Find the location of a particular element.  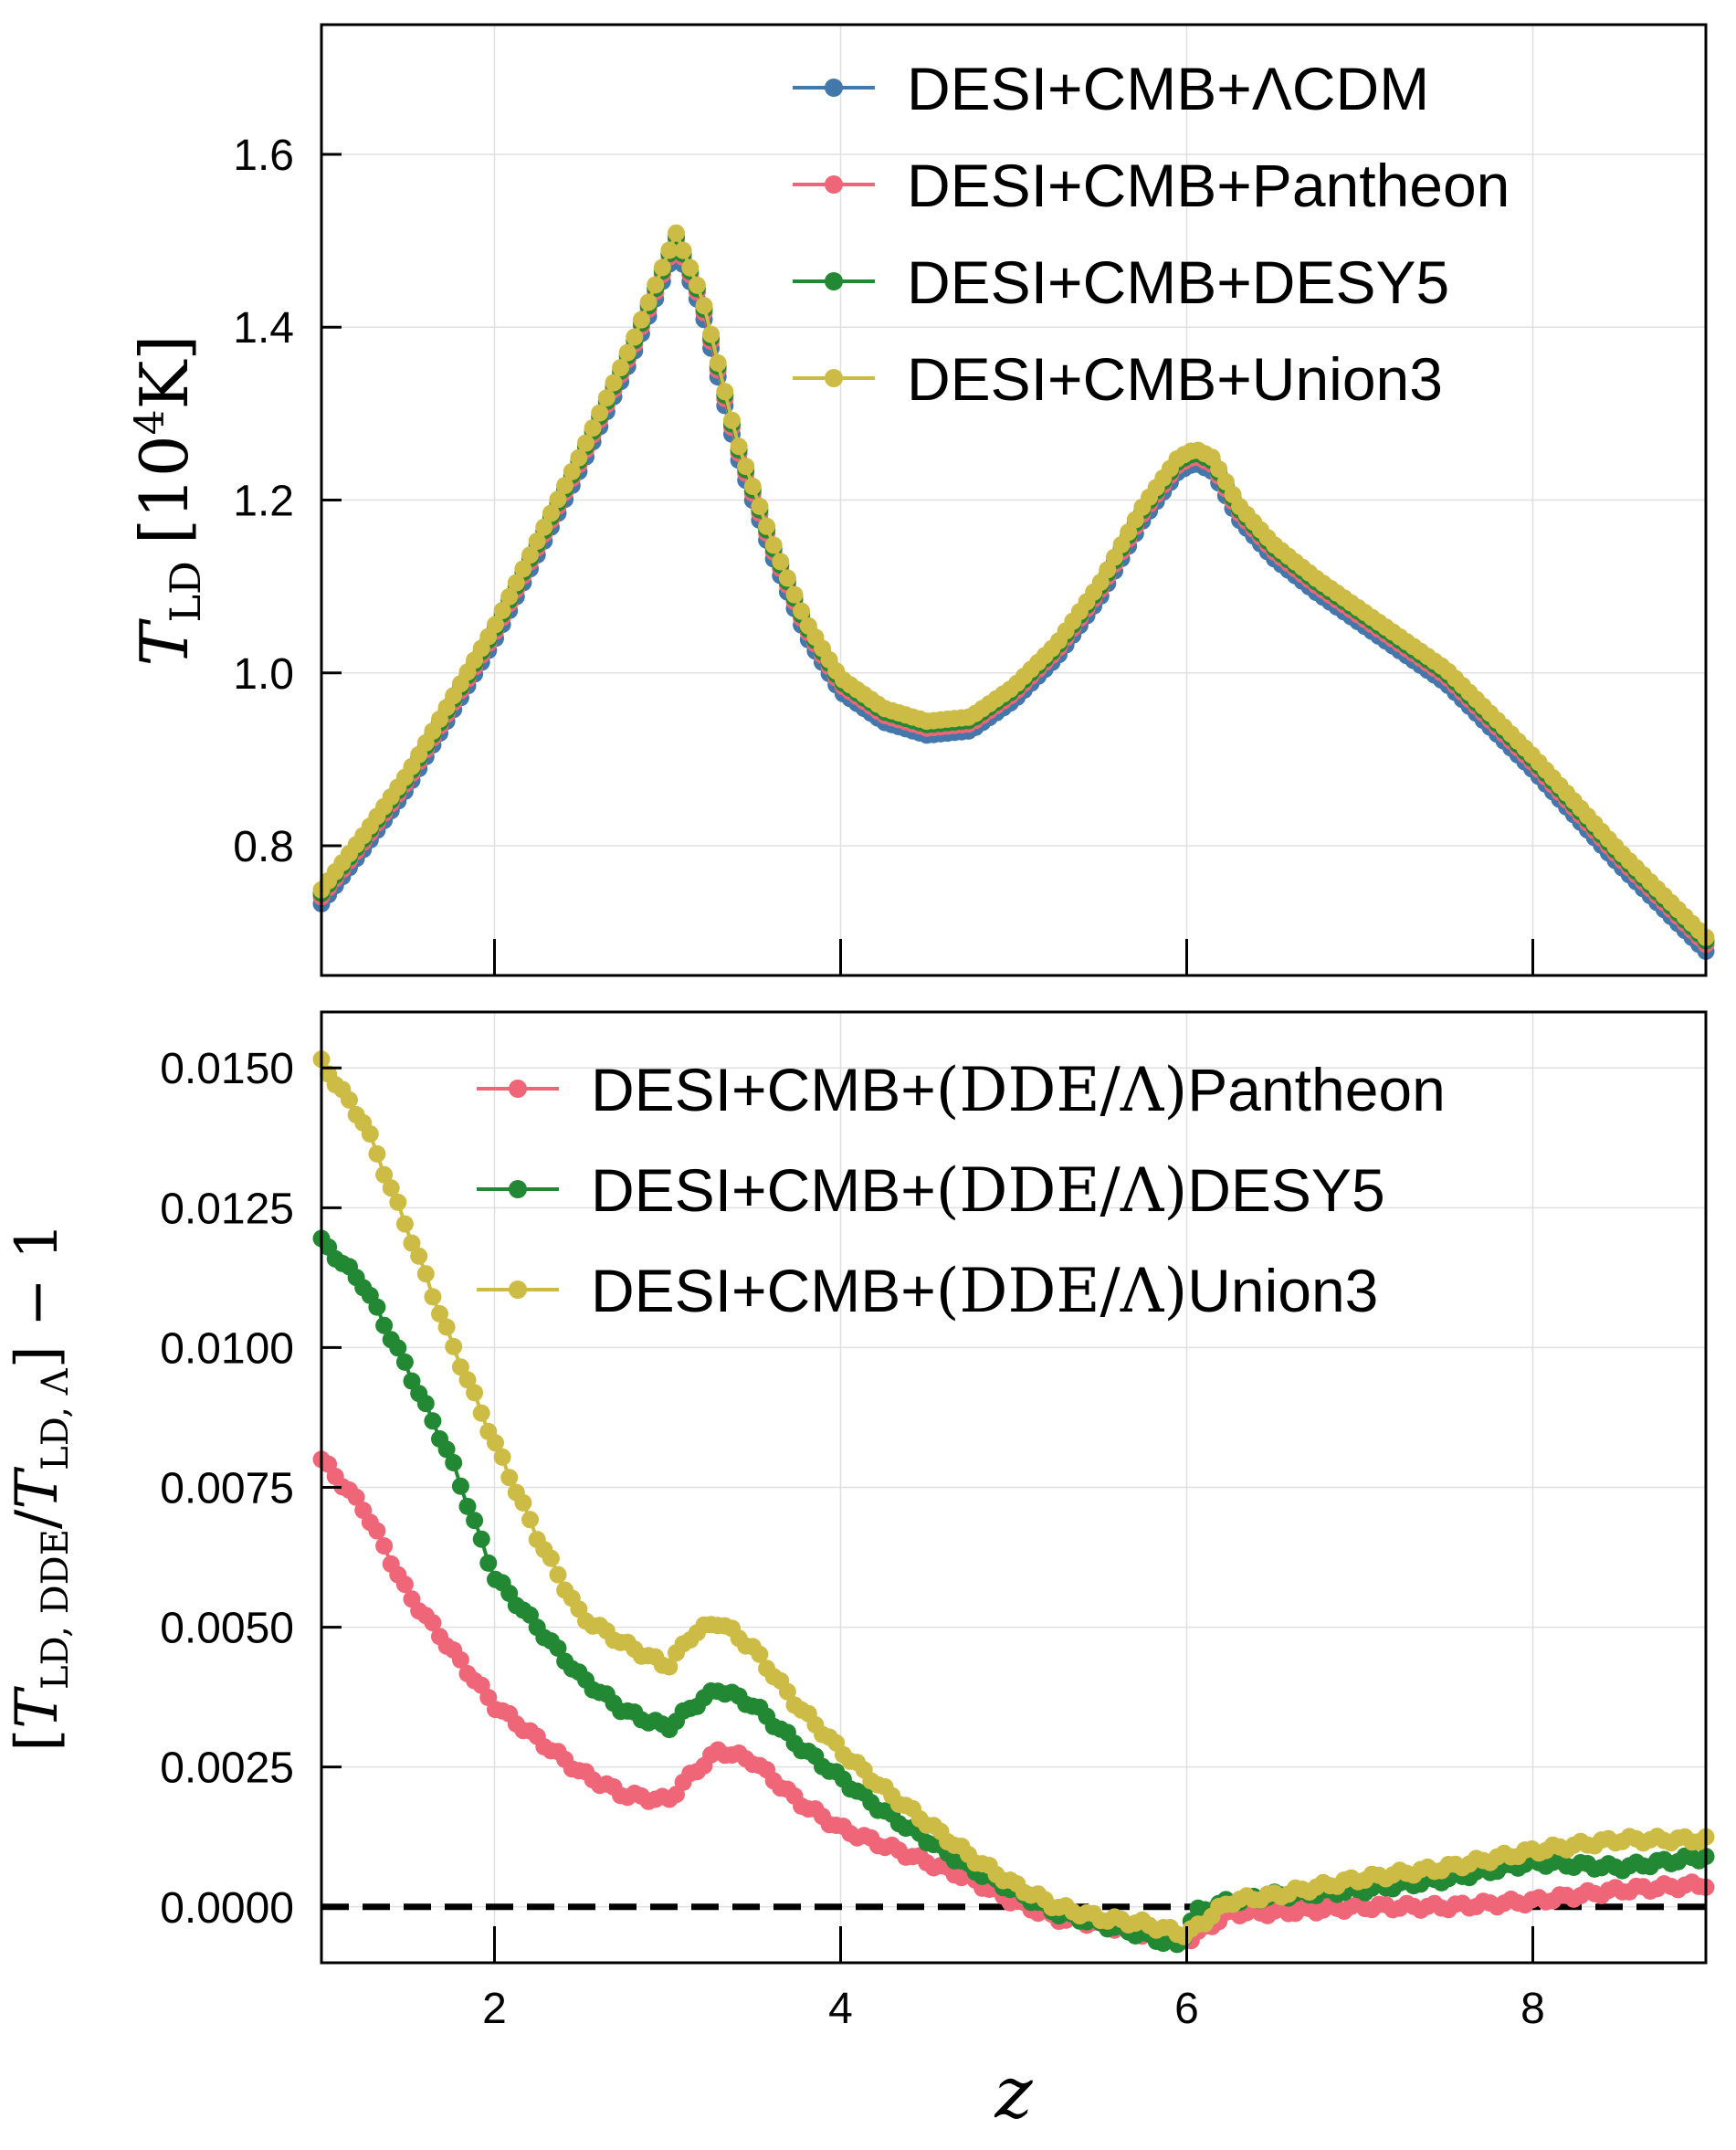

bottom-xtick-label: 6 is located at coordinates (1186, 2009).